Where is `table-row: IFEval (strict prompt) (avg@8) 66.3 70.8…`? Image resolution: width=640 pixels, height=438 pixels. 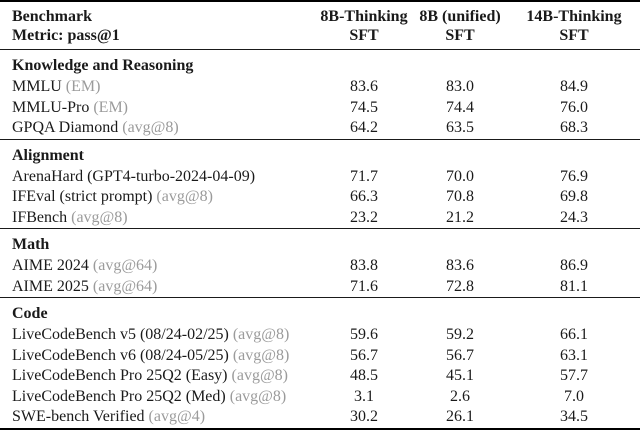
table-row: IFEval (strict prompt) (avg@8) 66.3 70.8… is located at coordinates (320, 197).